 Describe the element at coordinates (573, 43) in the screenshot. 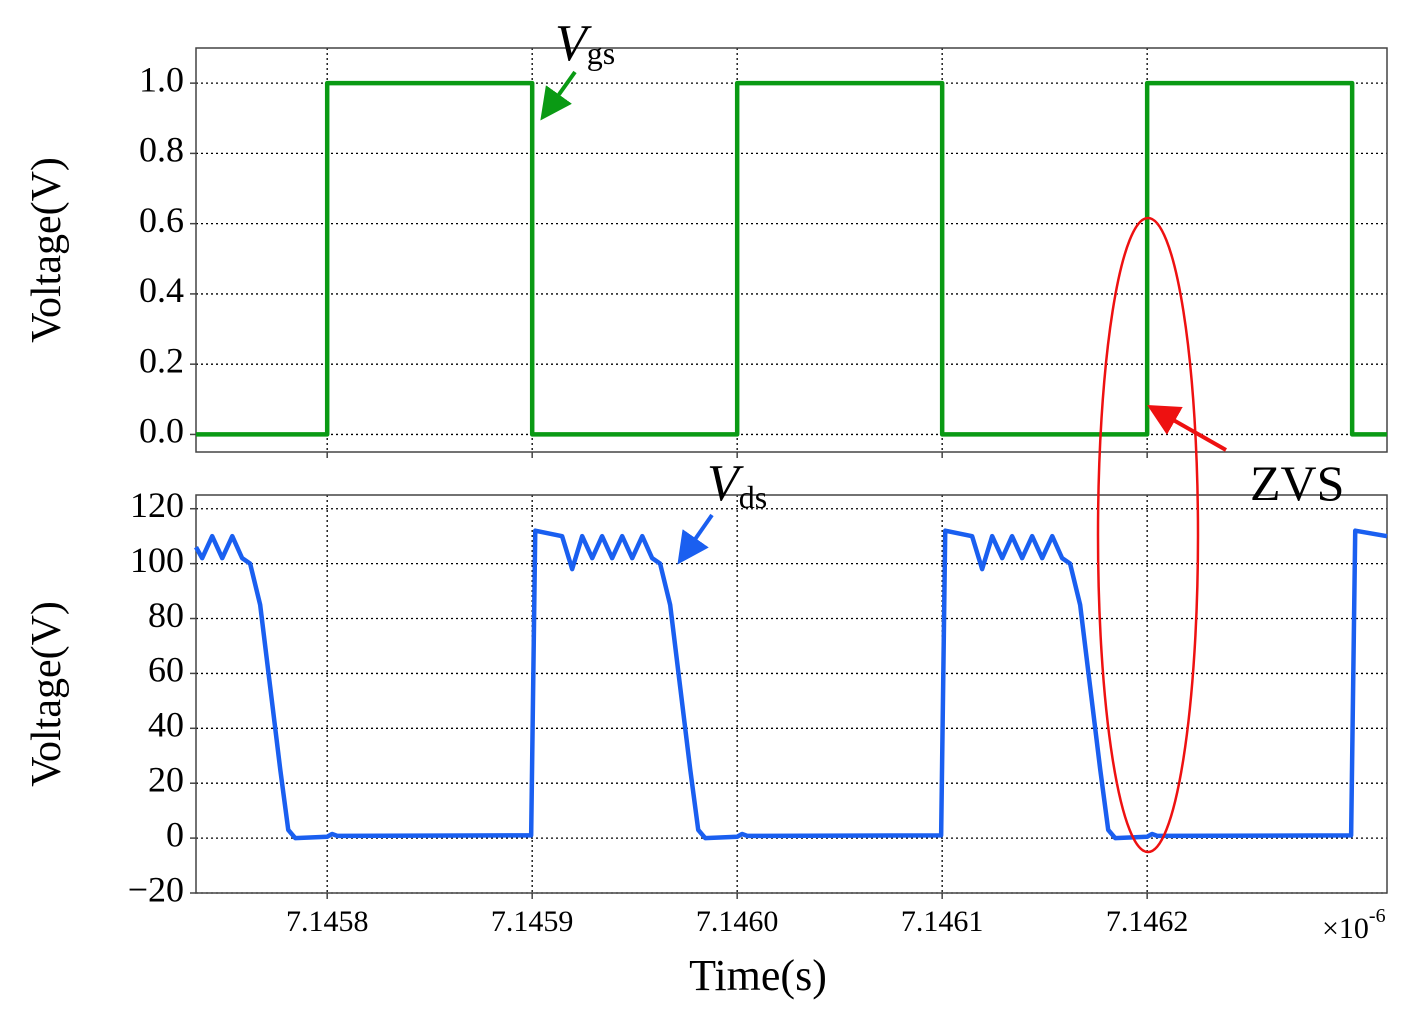

I see `vgs-v: V` at that location.